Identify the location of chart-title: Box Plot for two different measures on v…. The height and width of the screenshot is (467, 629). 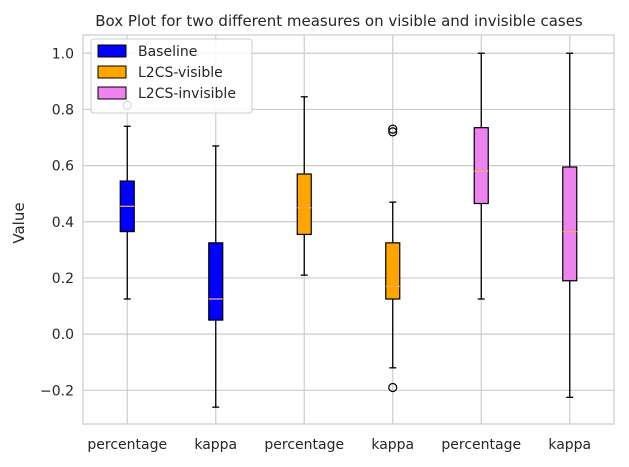
(339, 21).